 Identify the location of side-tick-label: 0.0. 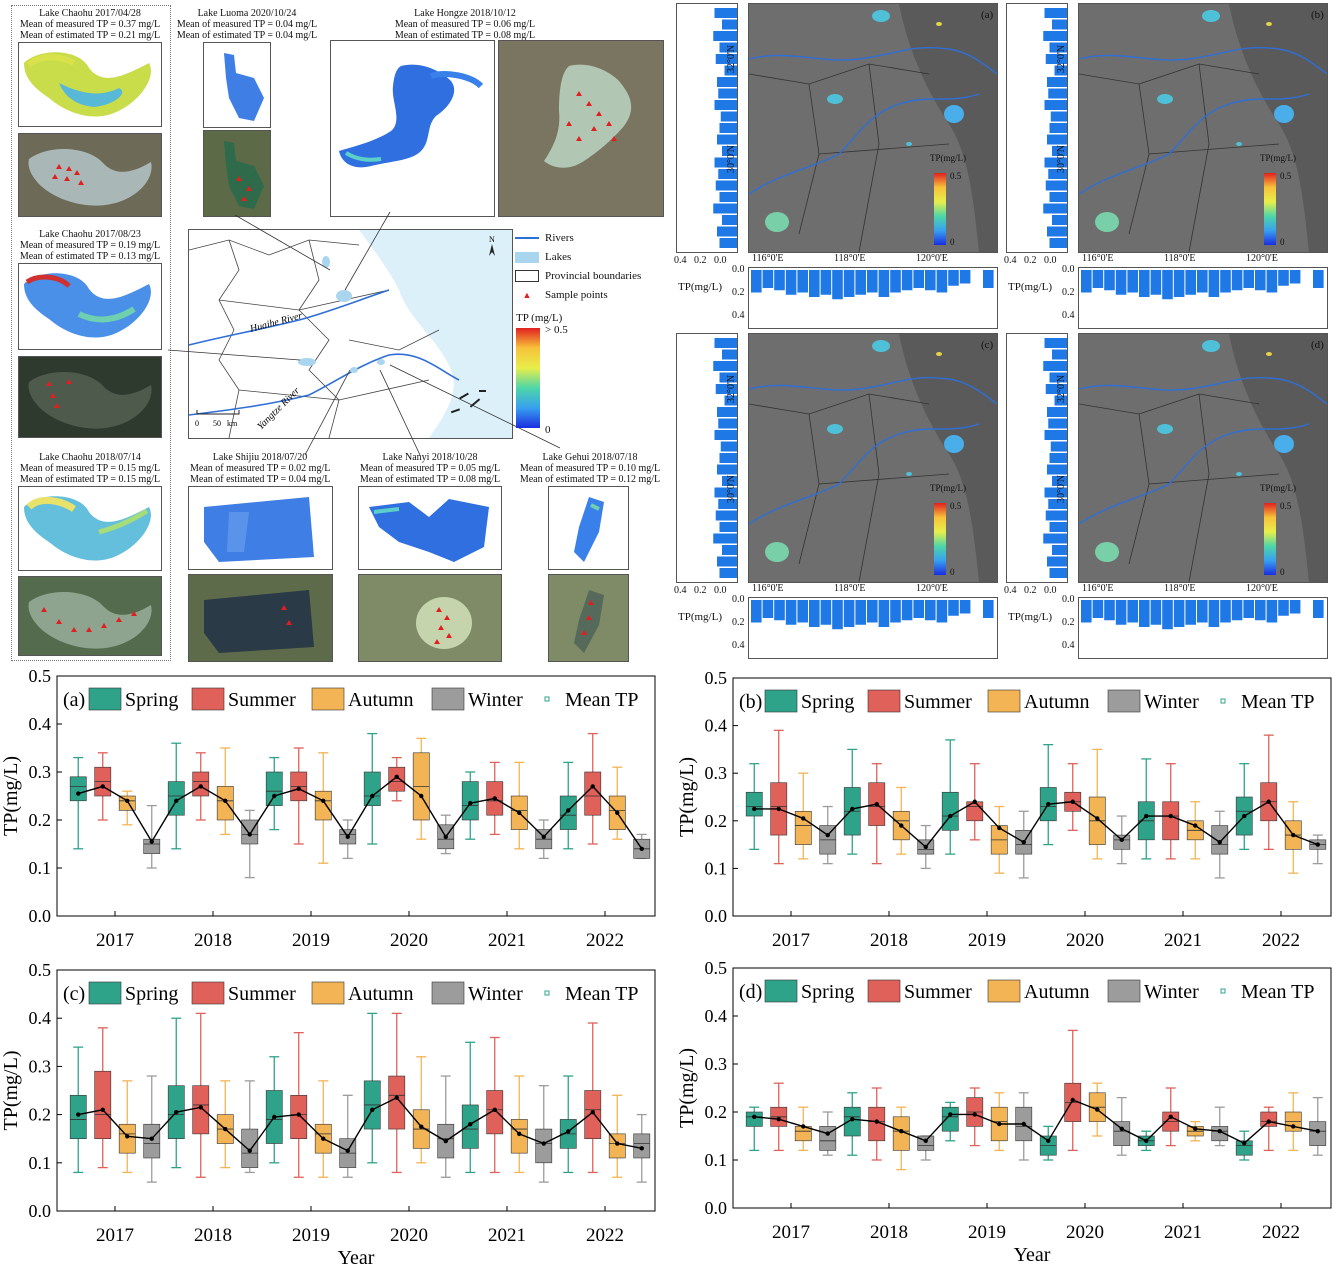
(720, 260).